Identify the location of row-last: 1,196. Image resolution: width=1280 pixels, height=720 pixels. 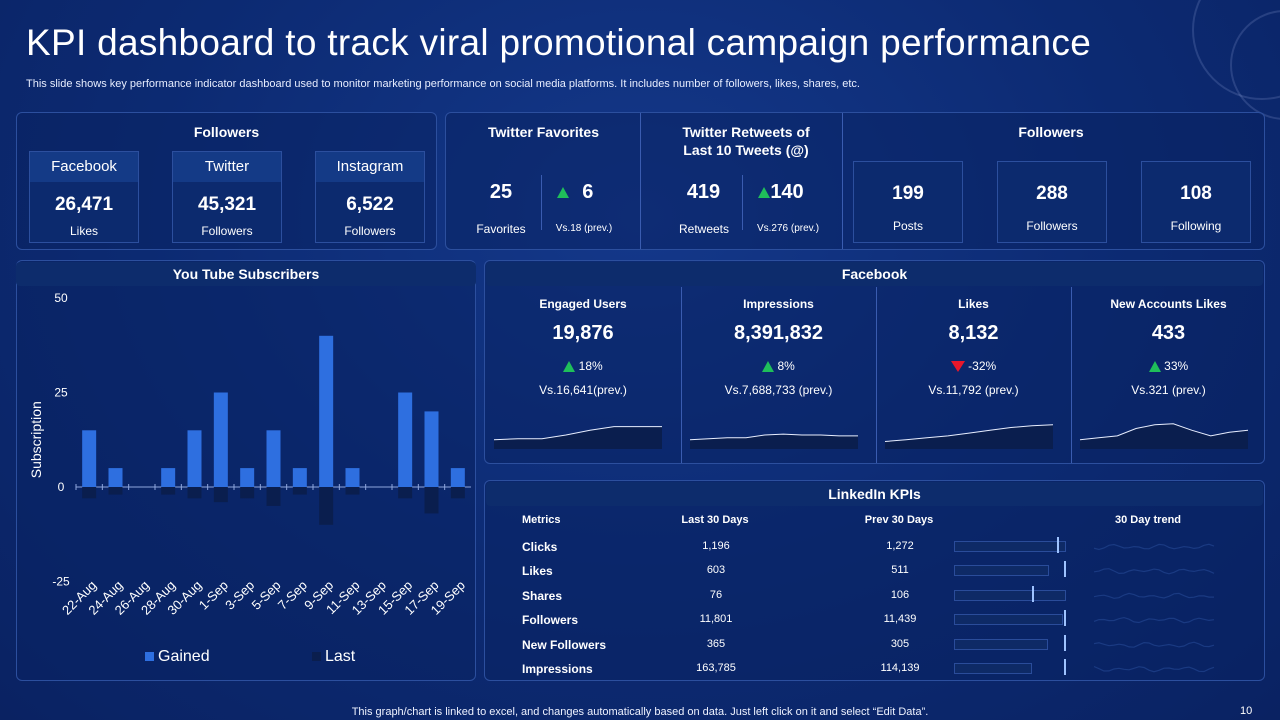
(716, 546).